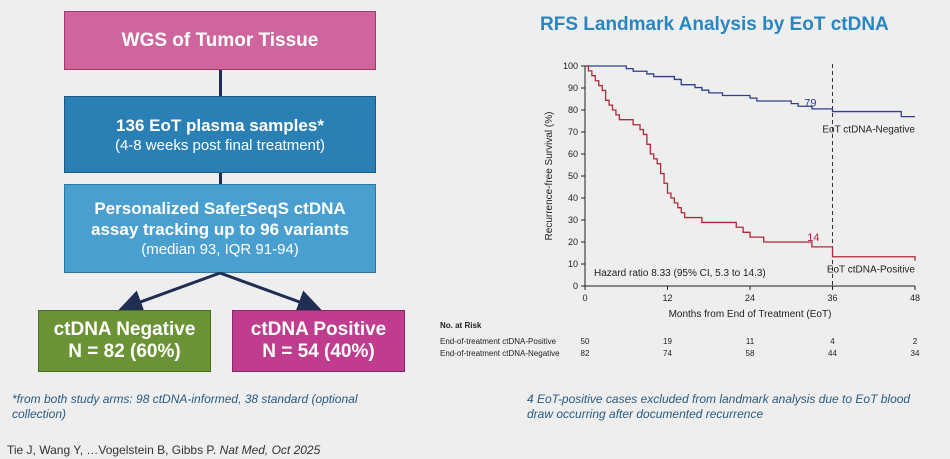 This screenshot has width=950, height=459. Describe the element at coordinates (573, 88) in the screenshot. I see `y-tick-label: 90` at that location.